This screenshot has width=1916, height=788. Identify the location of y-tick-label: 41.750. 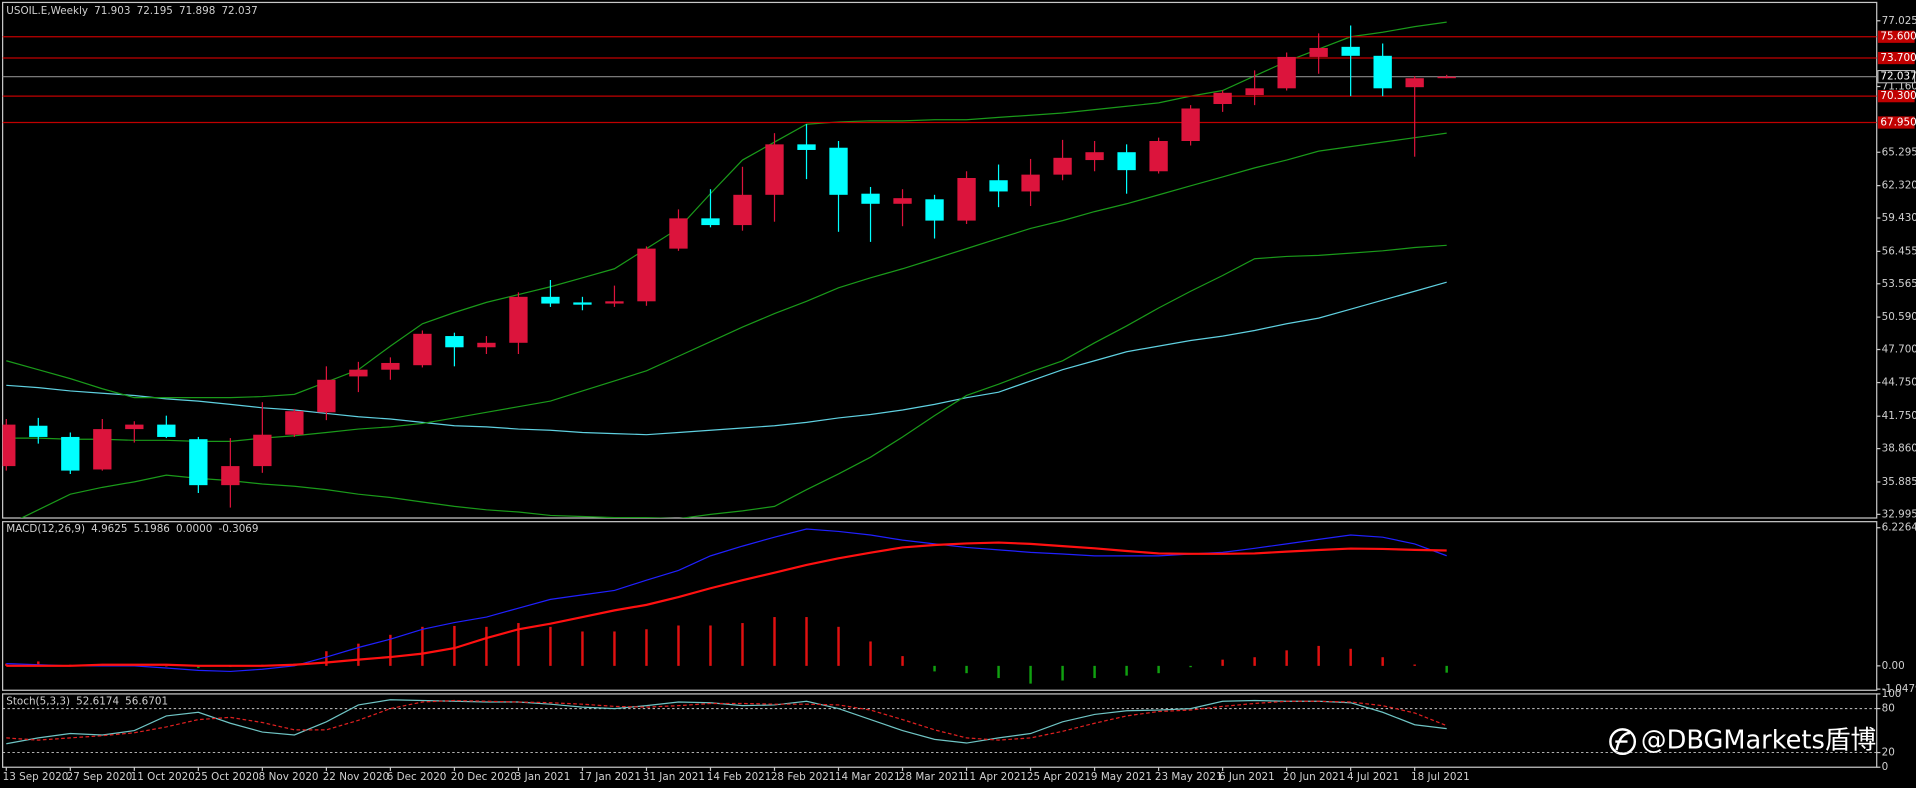
(1899, 416).